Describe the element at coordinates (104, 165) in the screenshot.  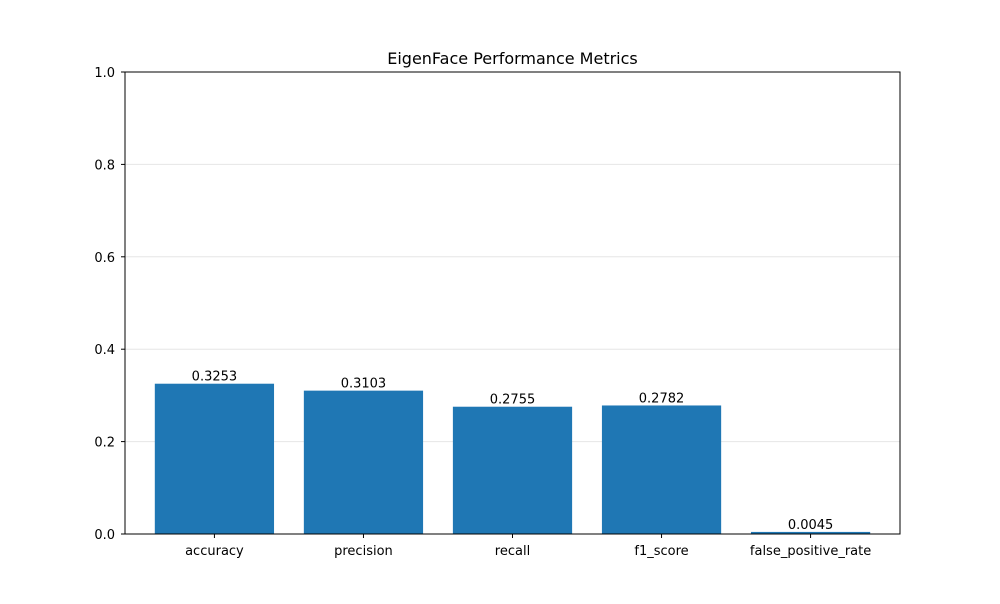
I see `y-tick-label: 0.8` at that location.